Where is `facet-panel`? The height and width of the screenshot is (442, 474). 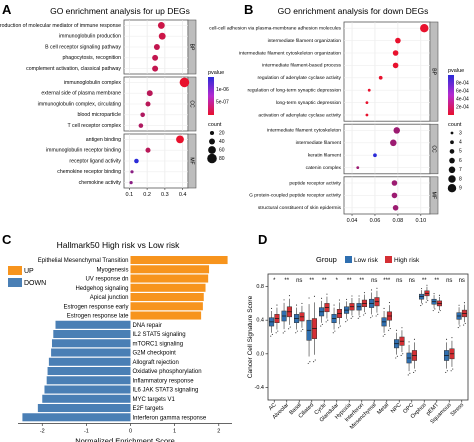
facet-panel is located at coordinates (387, 71).